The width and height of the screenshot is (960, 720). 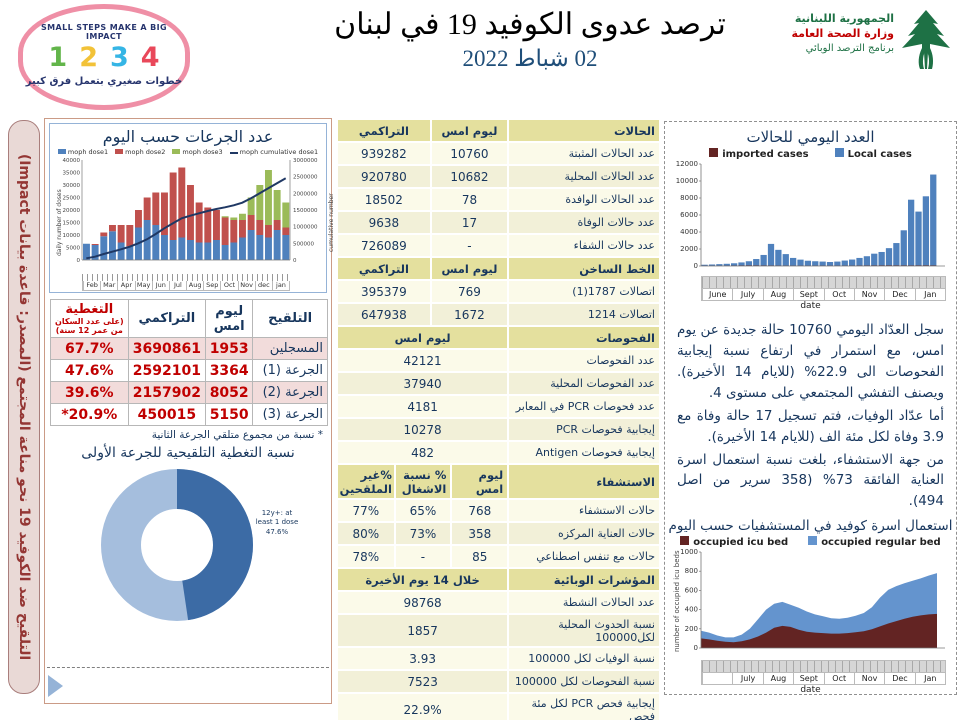 I want to click on row-label: عدد الحالات النشطة, so click(x=584, y=602).